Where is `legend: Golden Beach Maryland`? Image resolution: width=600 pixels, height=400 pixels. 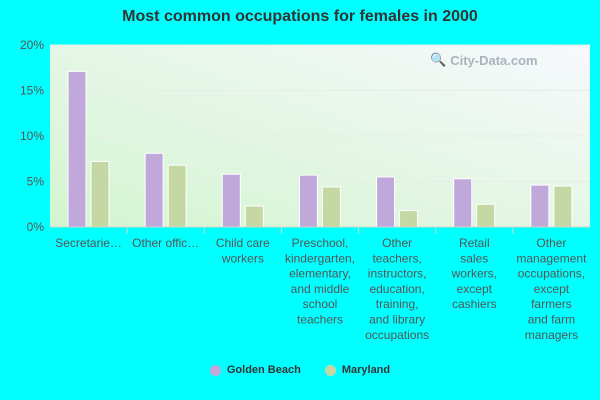
legend: Golden Beach Maryland is located at coordinates (300, 370).